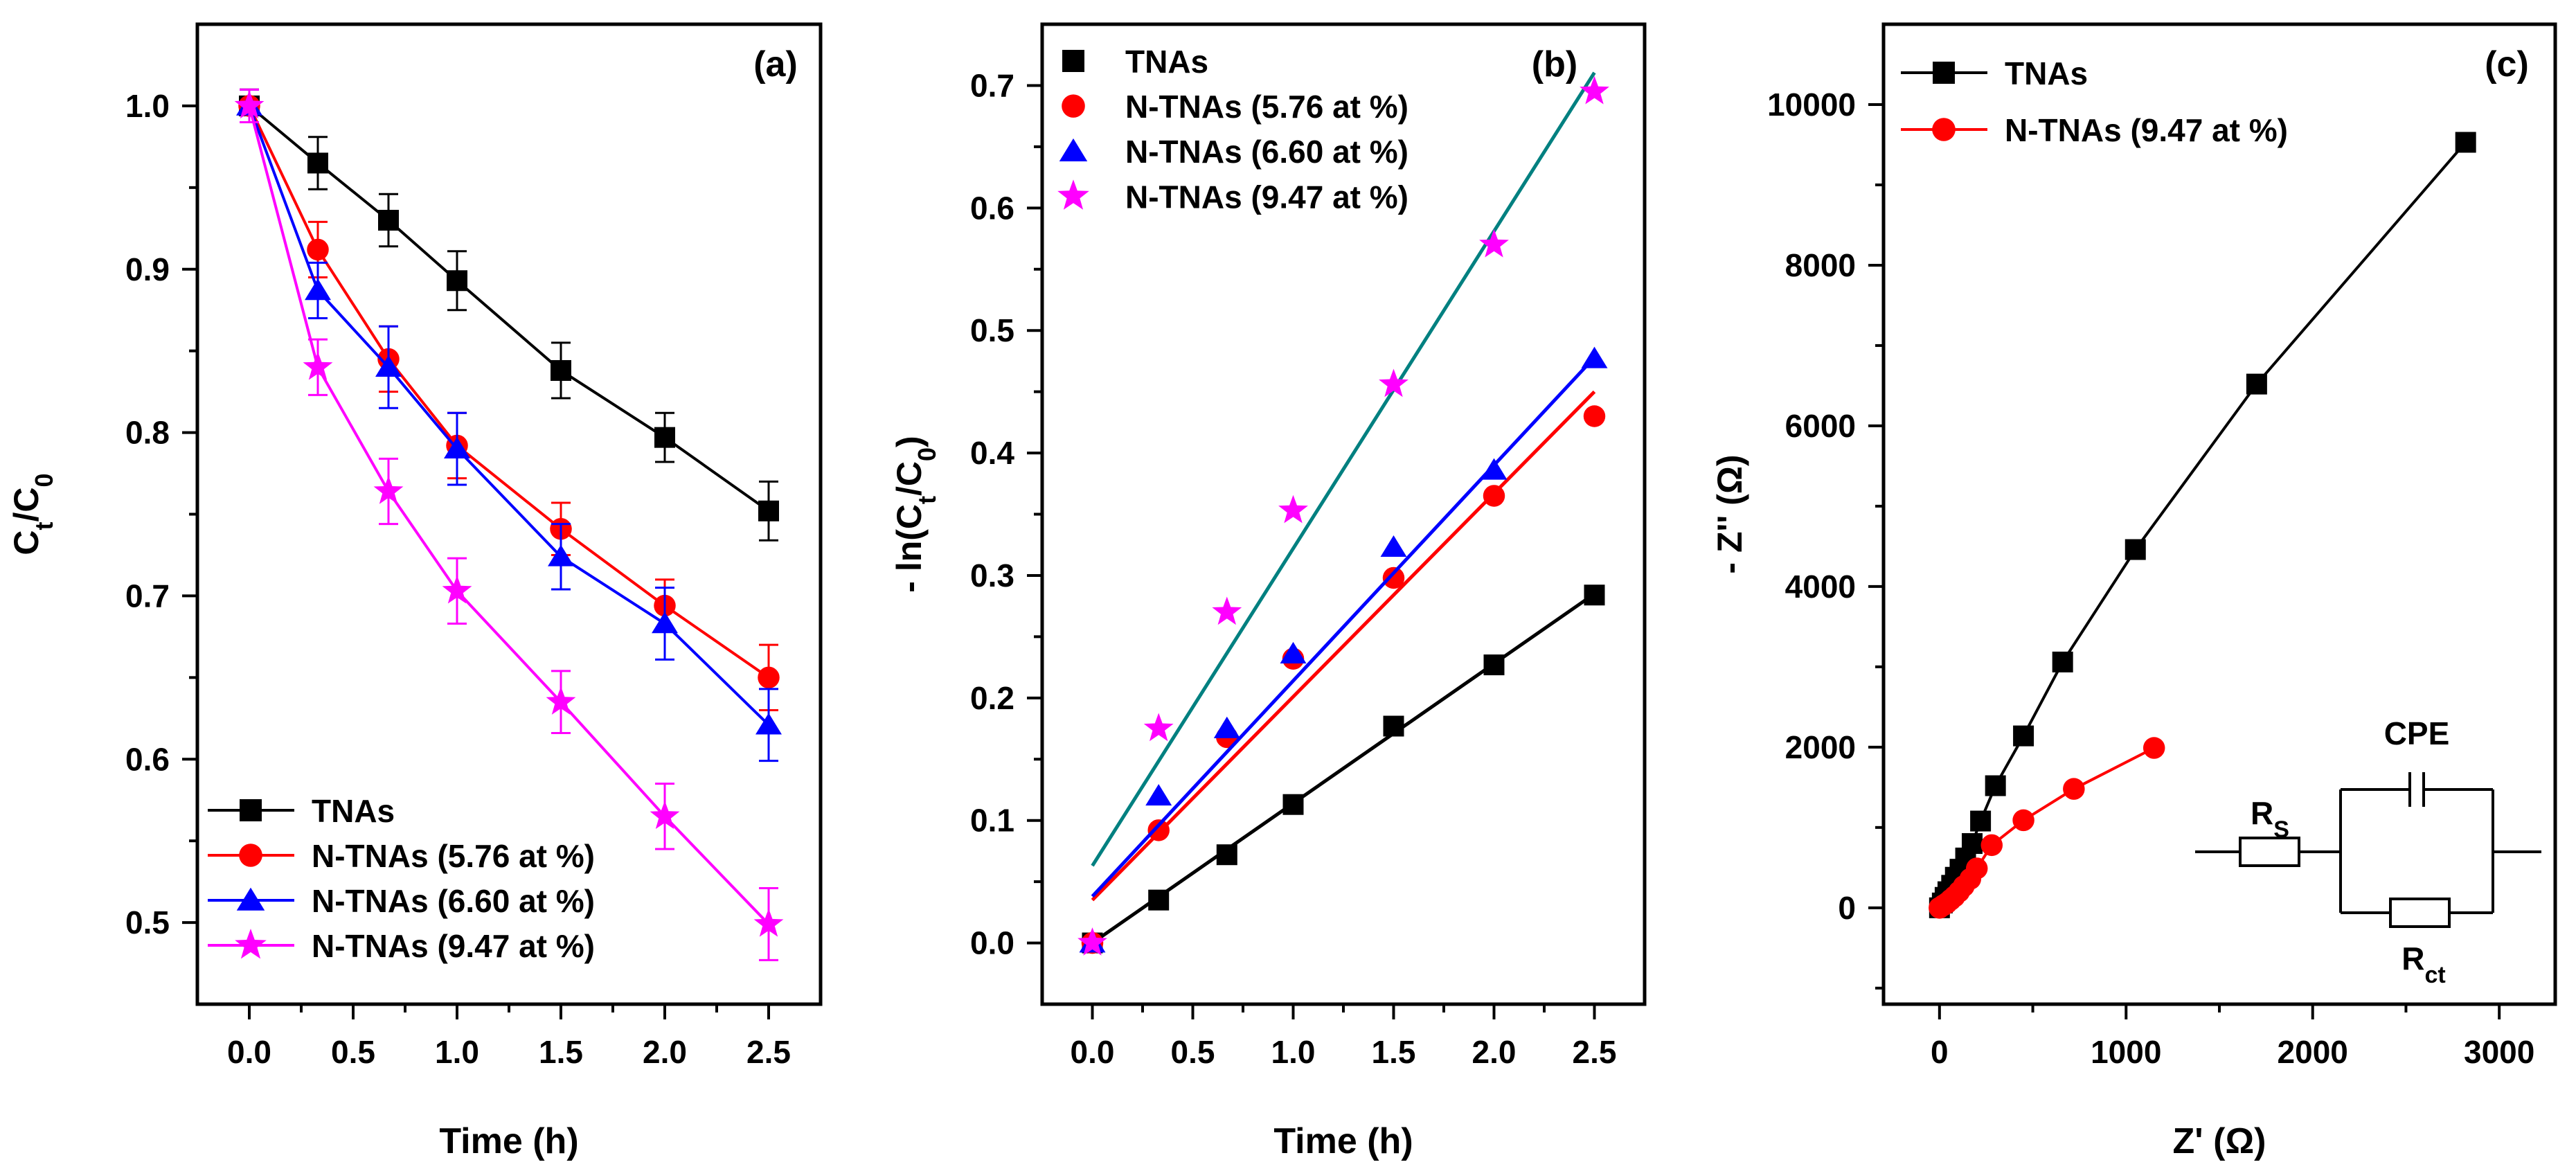 The image size is (2576, 1169). What do you see at coordinates (147, 106) in the screenshot?
I see `y-tick-label: 1.0` at bounding box center [147, 106].